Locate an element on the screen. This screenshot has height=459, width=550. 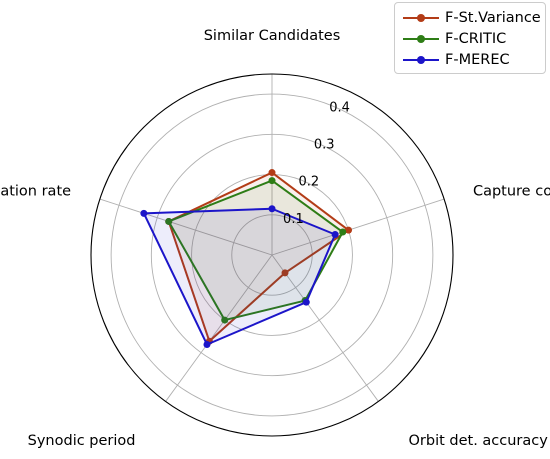
point-f-merec-synodic-period is located at coordinates (207, 344).